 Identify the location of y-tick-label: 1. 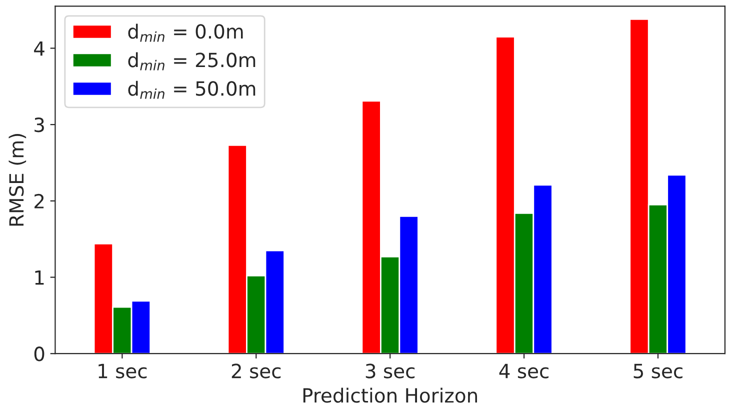
(39, 277).